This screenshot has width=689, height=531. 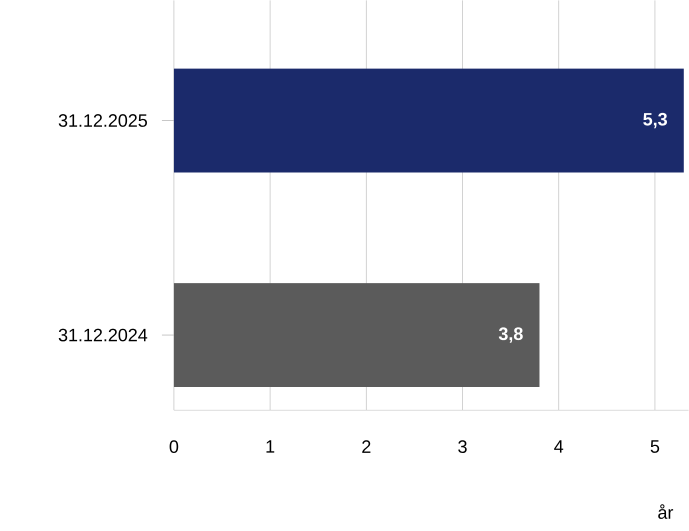 I want to click on x-tick-label: 1, so click(x=270, y=446).